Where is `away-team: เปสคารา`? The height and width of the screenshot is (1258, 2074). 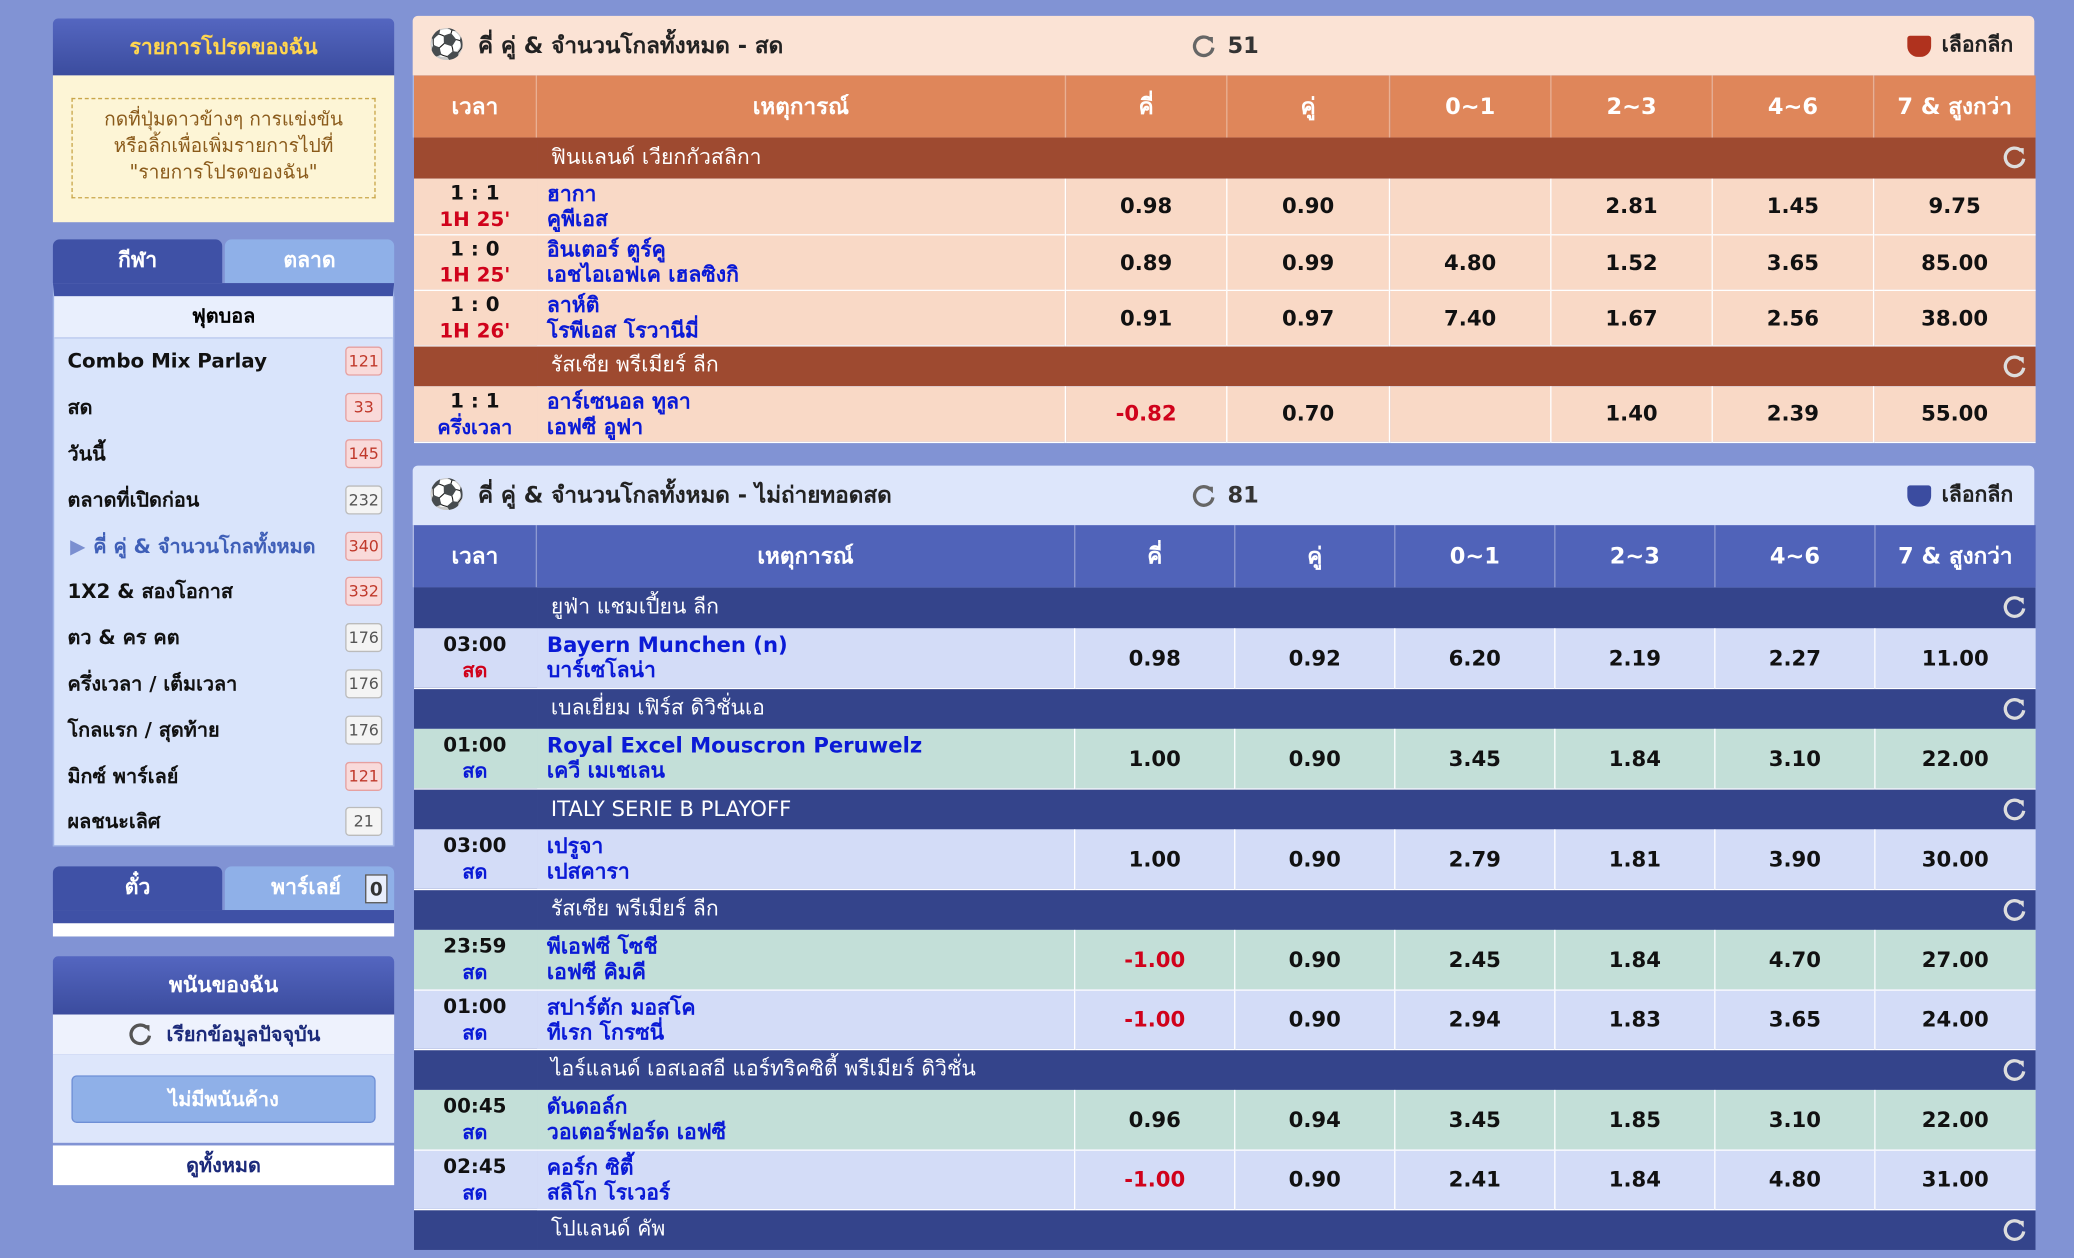 away-team: เปสคารา is located at coordinates (588, 871).